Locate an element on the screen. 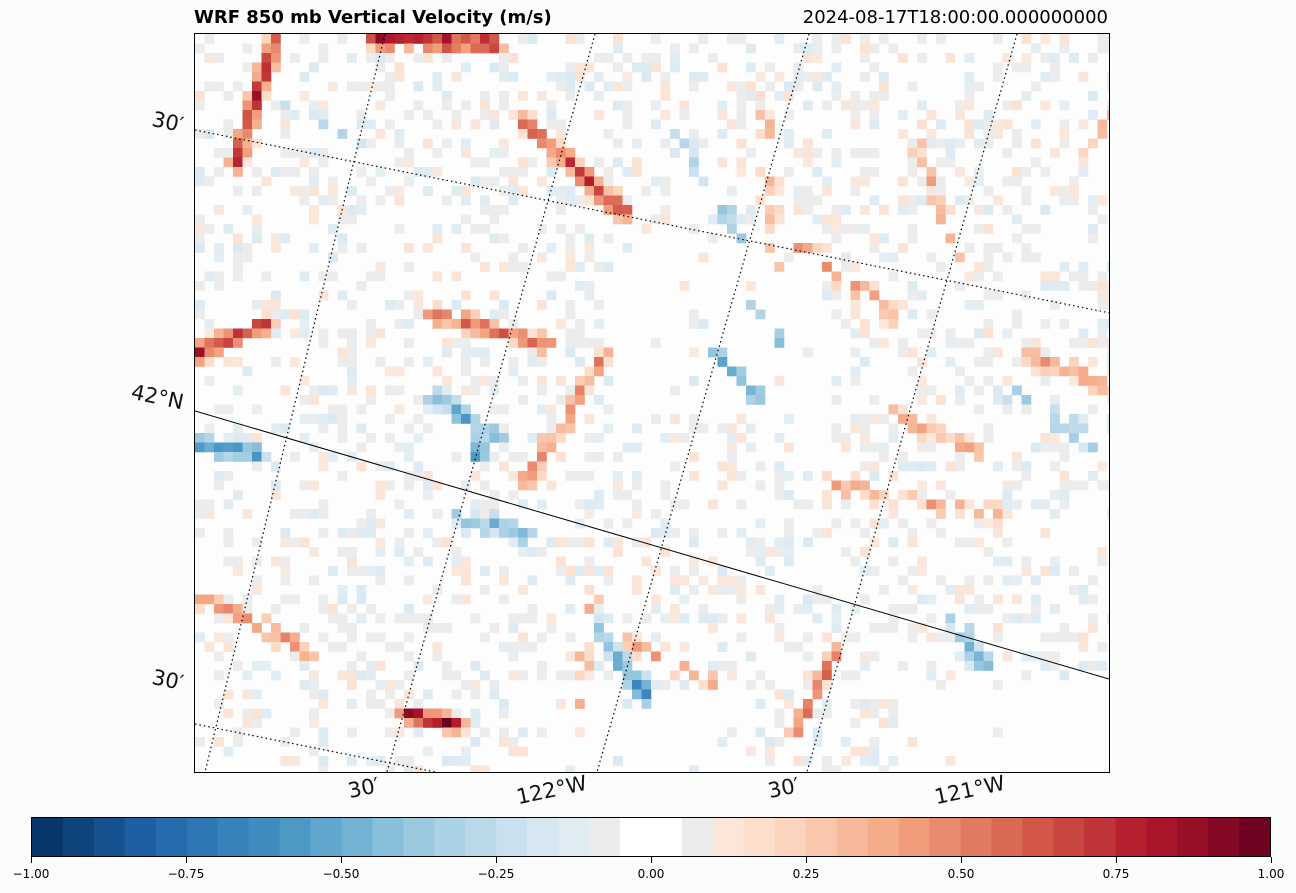 The height and width of the screenshot is (893, 1296). colorbar-tick-label: 0.00 is located at coordinates (651, 874).